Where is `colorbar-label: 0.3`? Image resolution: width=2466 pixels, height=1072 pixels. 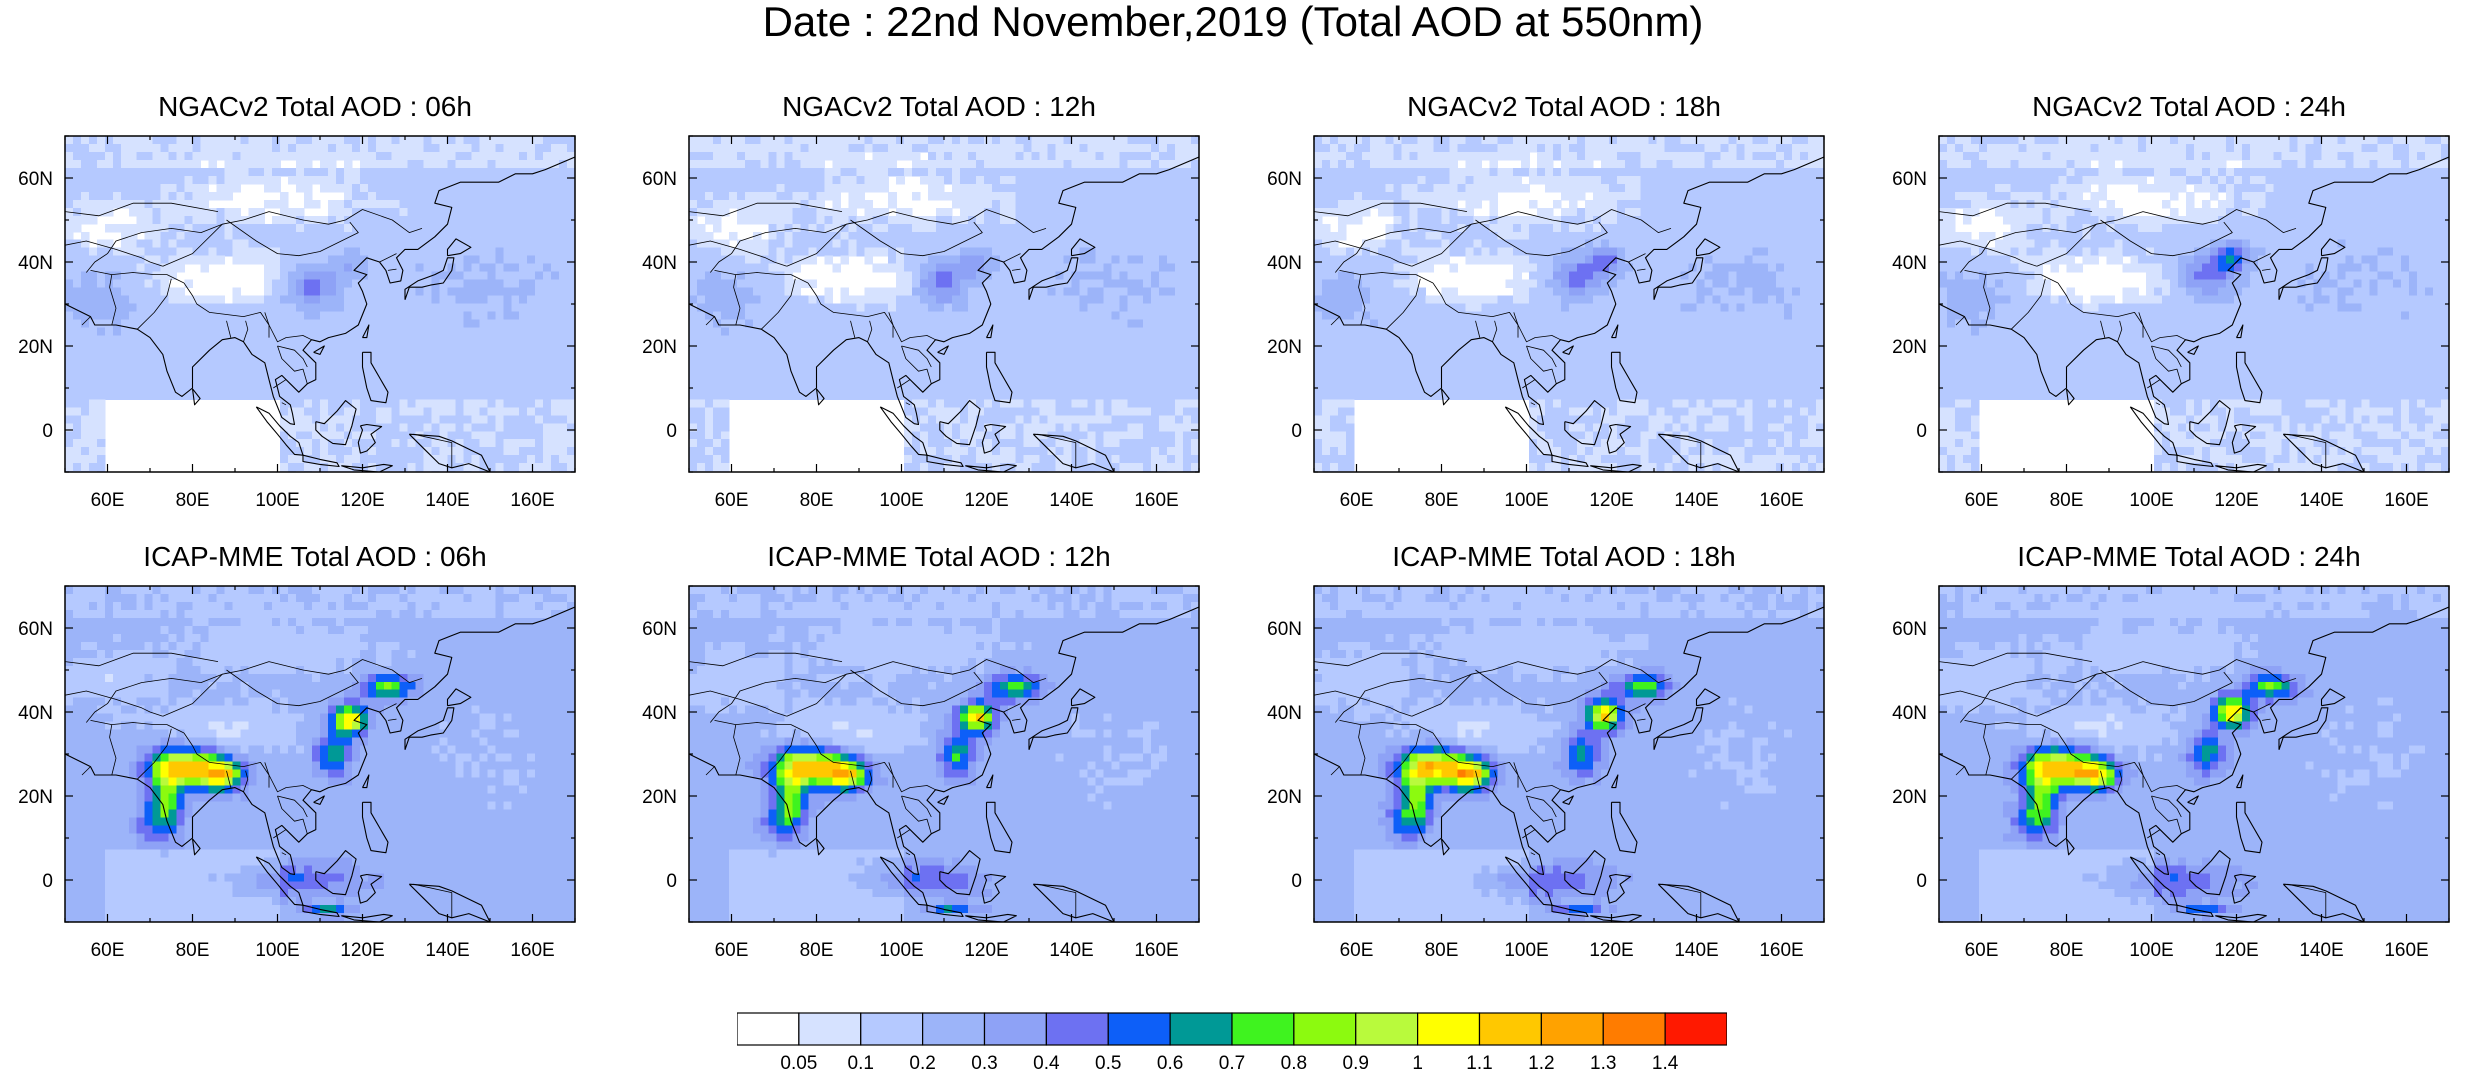 colorbar-label: 0.3 is located at coordinates (984, 1062).